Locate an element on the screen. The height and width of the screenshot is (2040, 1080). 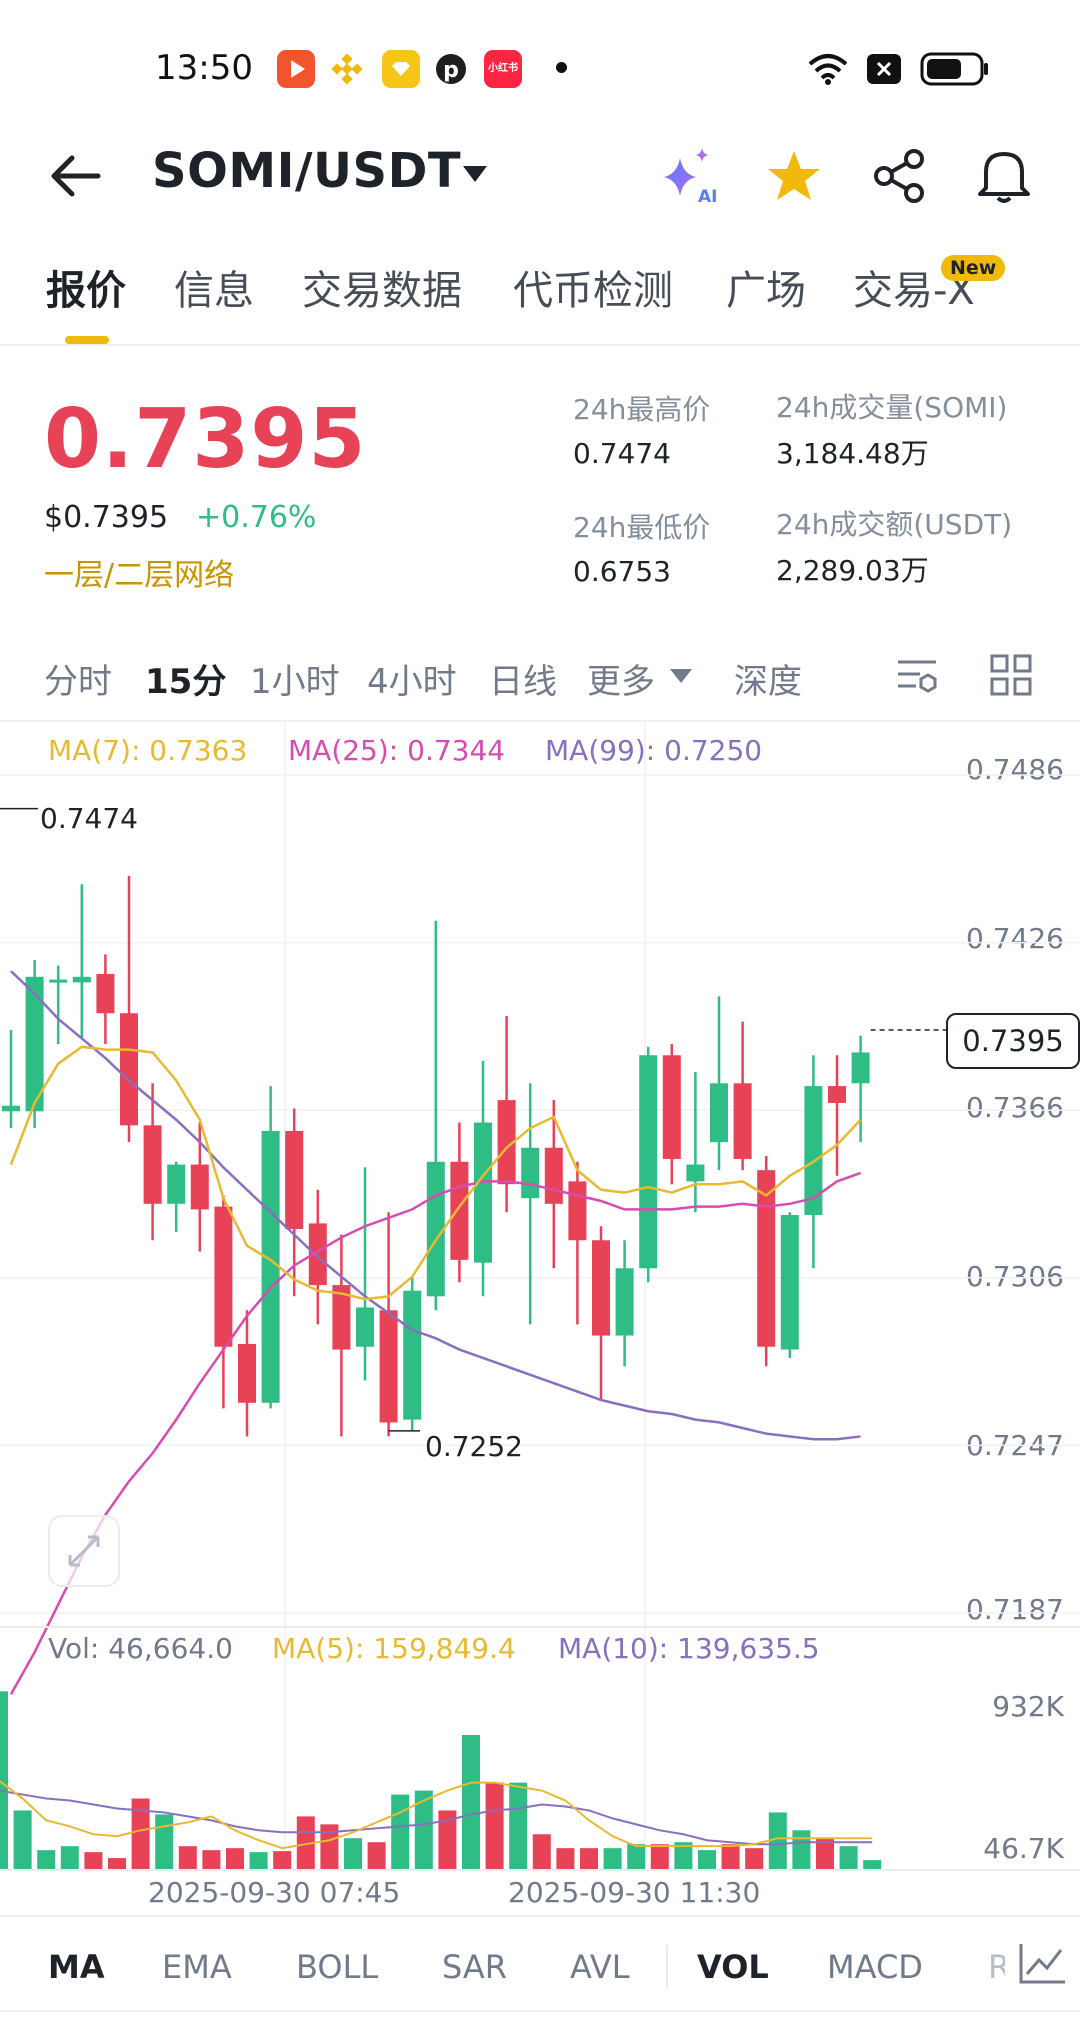
amount-value: 2,289.03万 is located at coordinates (852, 570).